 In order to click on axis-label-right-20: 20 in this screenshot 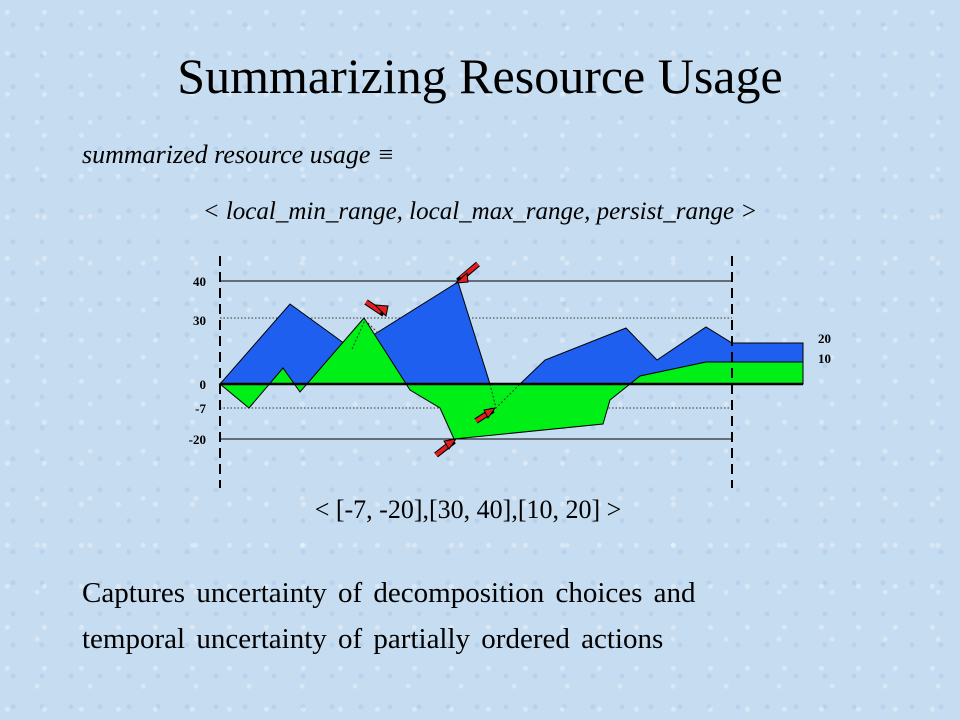, I will do `click(824, 338)`.